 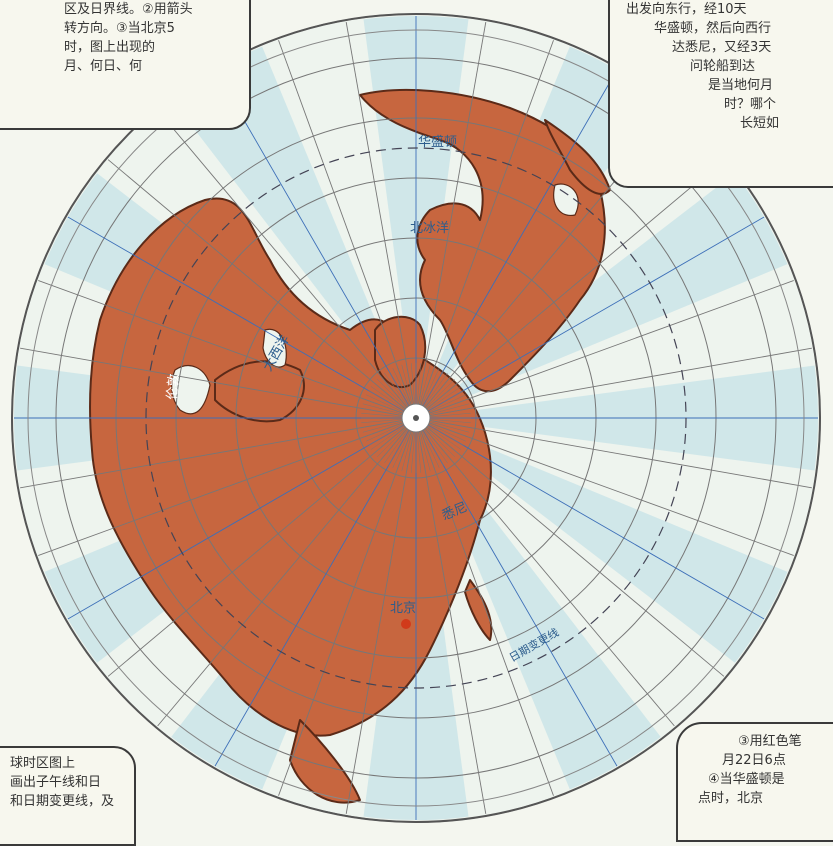 What do you see at coordinates (713, 28) in the screenshot?
I see `note-tr-line-2: 华盛顿，然后向西行` at bounding box center [713, 28].